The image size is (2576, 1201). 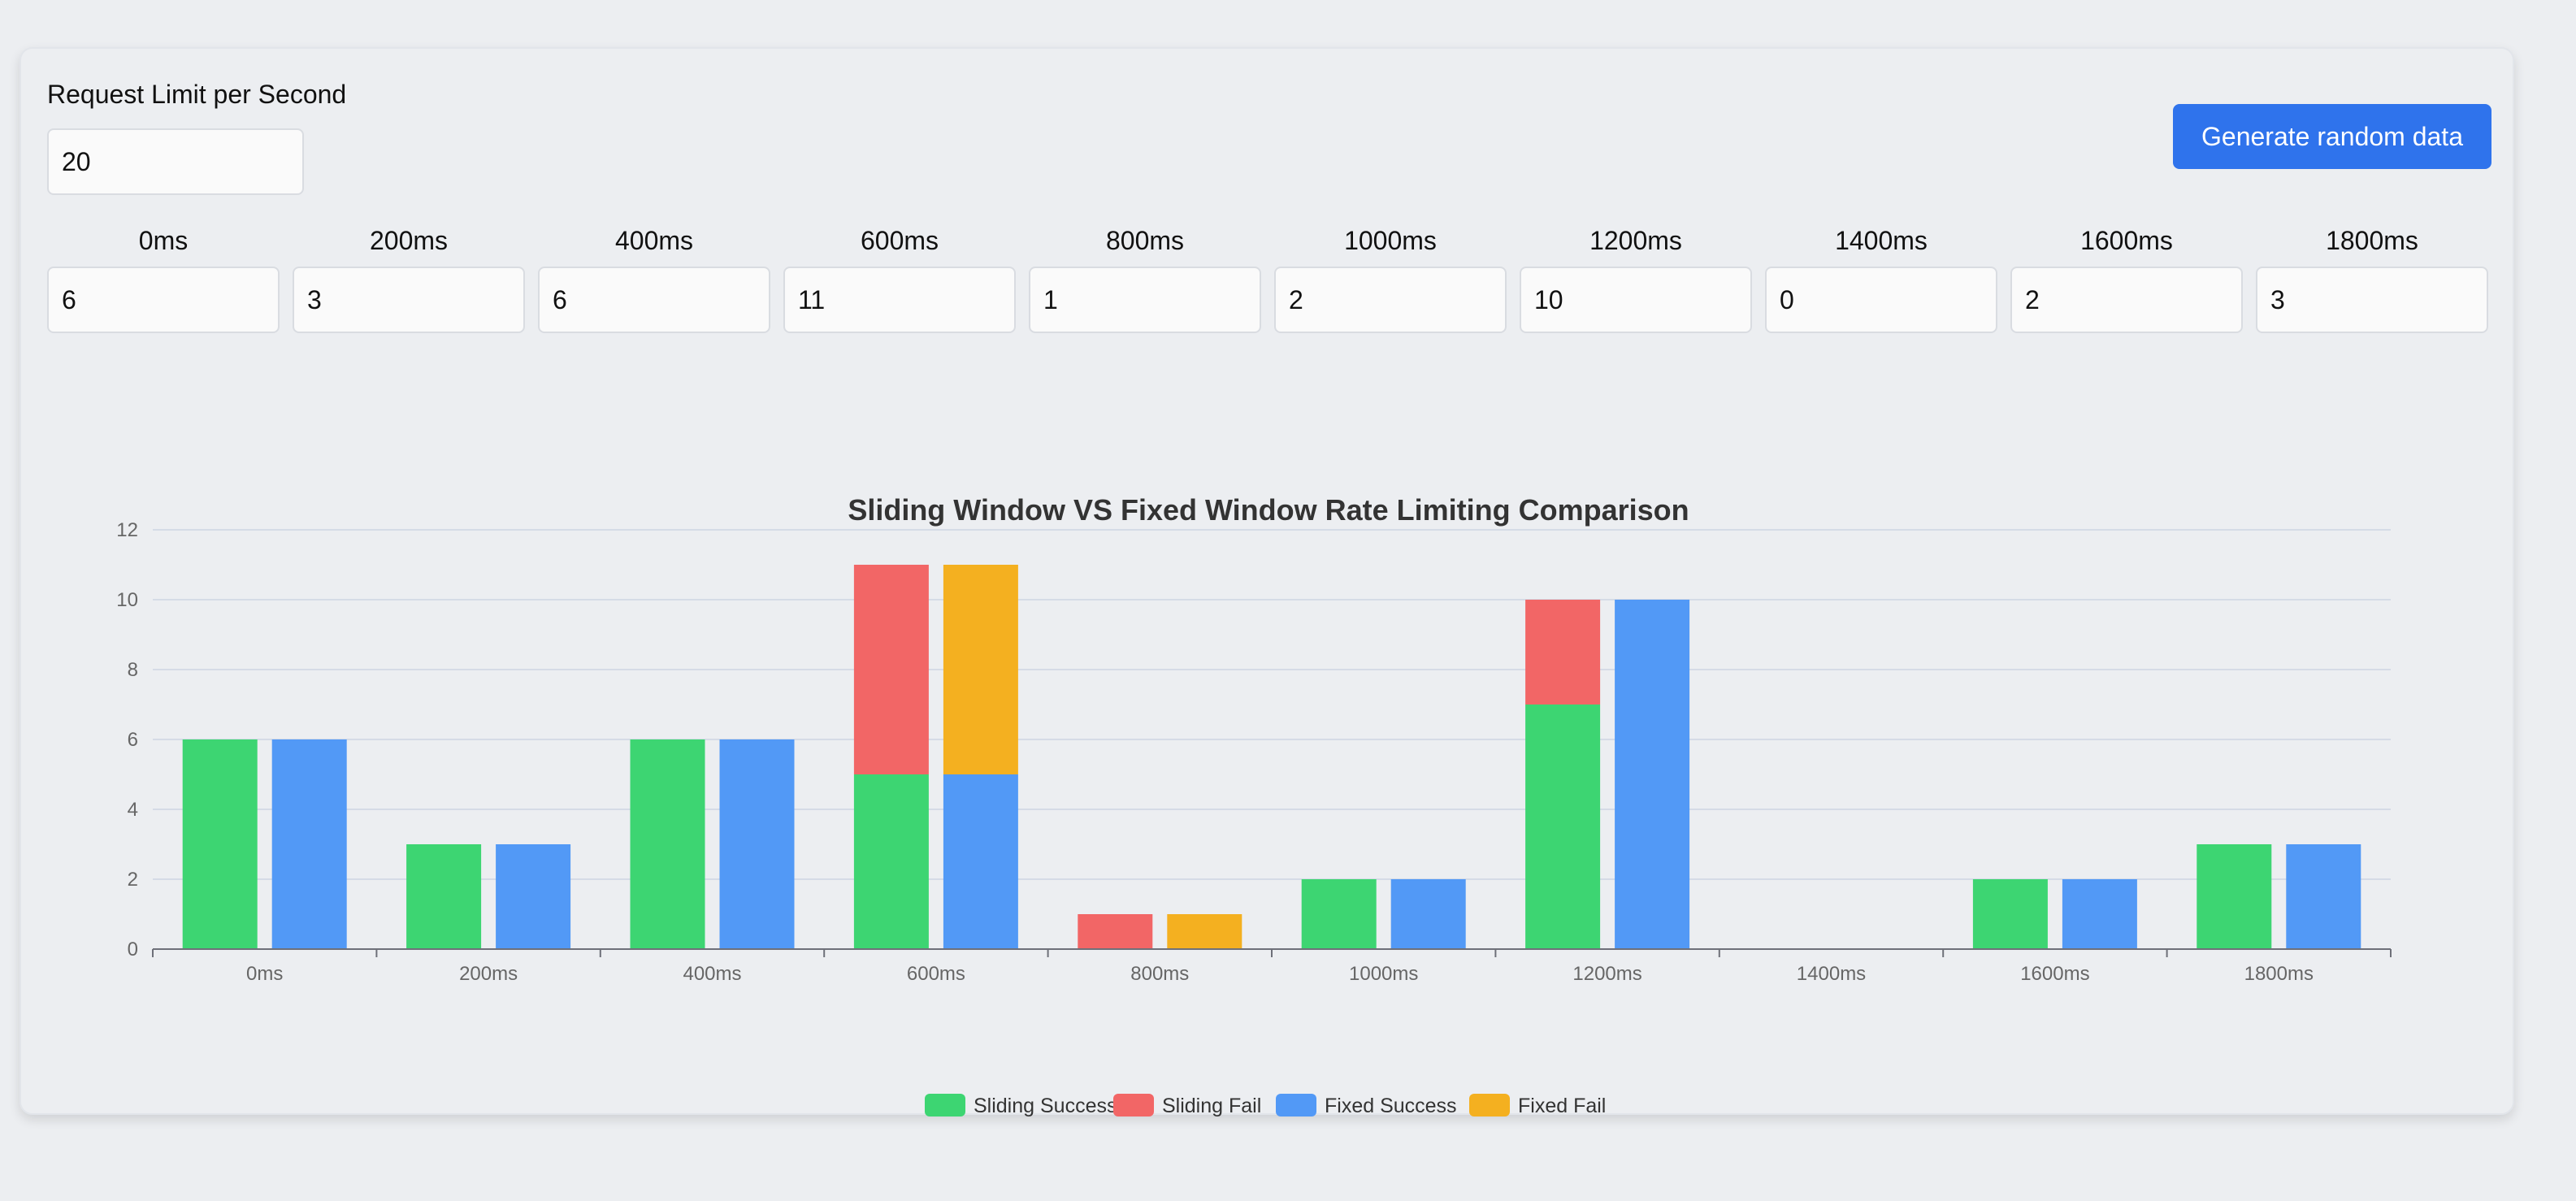 What do you see at coordinates (712, 974) in the screenshot?
I see `x-tick-label: 400ms` at bounding box center [712, 974].